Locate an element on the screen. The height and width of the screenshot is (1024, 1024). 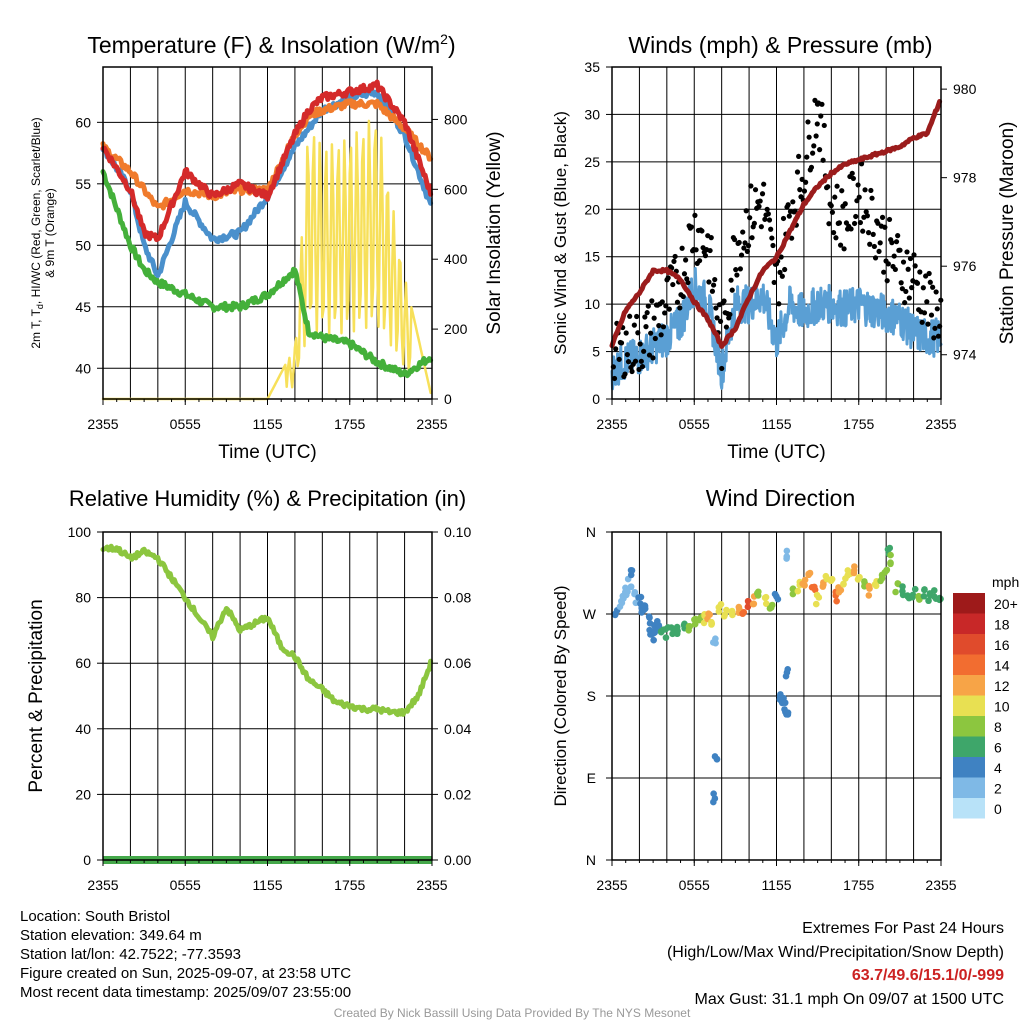
temp-ylabel-sub: d is located at coordinates (40, 306).